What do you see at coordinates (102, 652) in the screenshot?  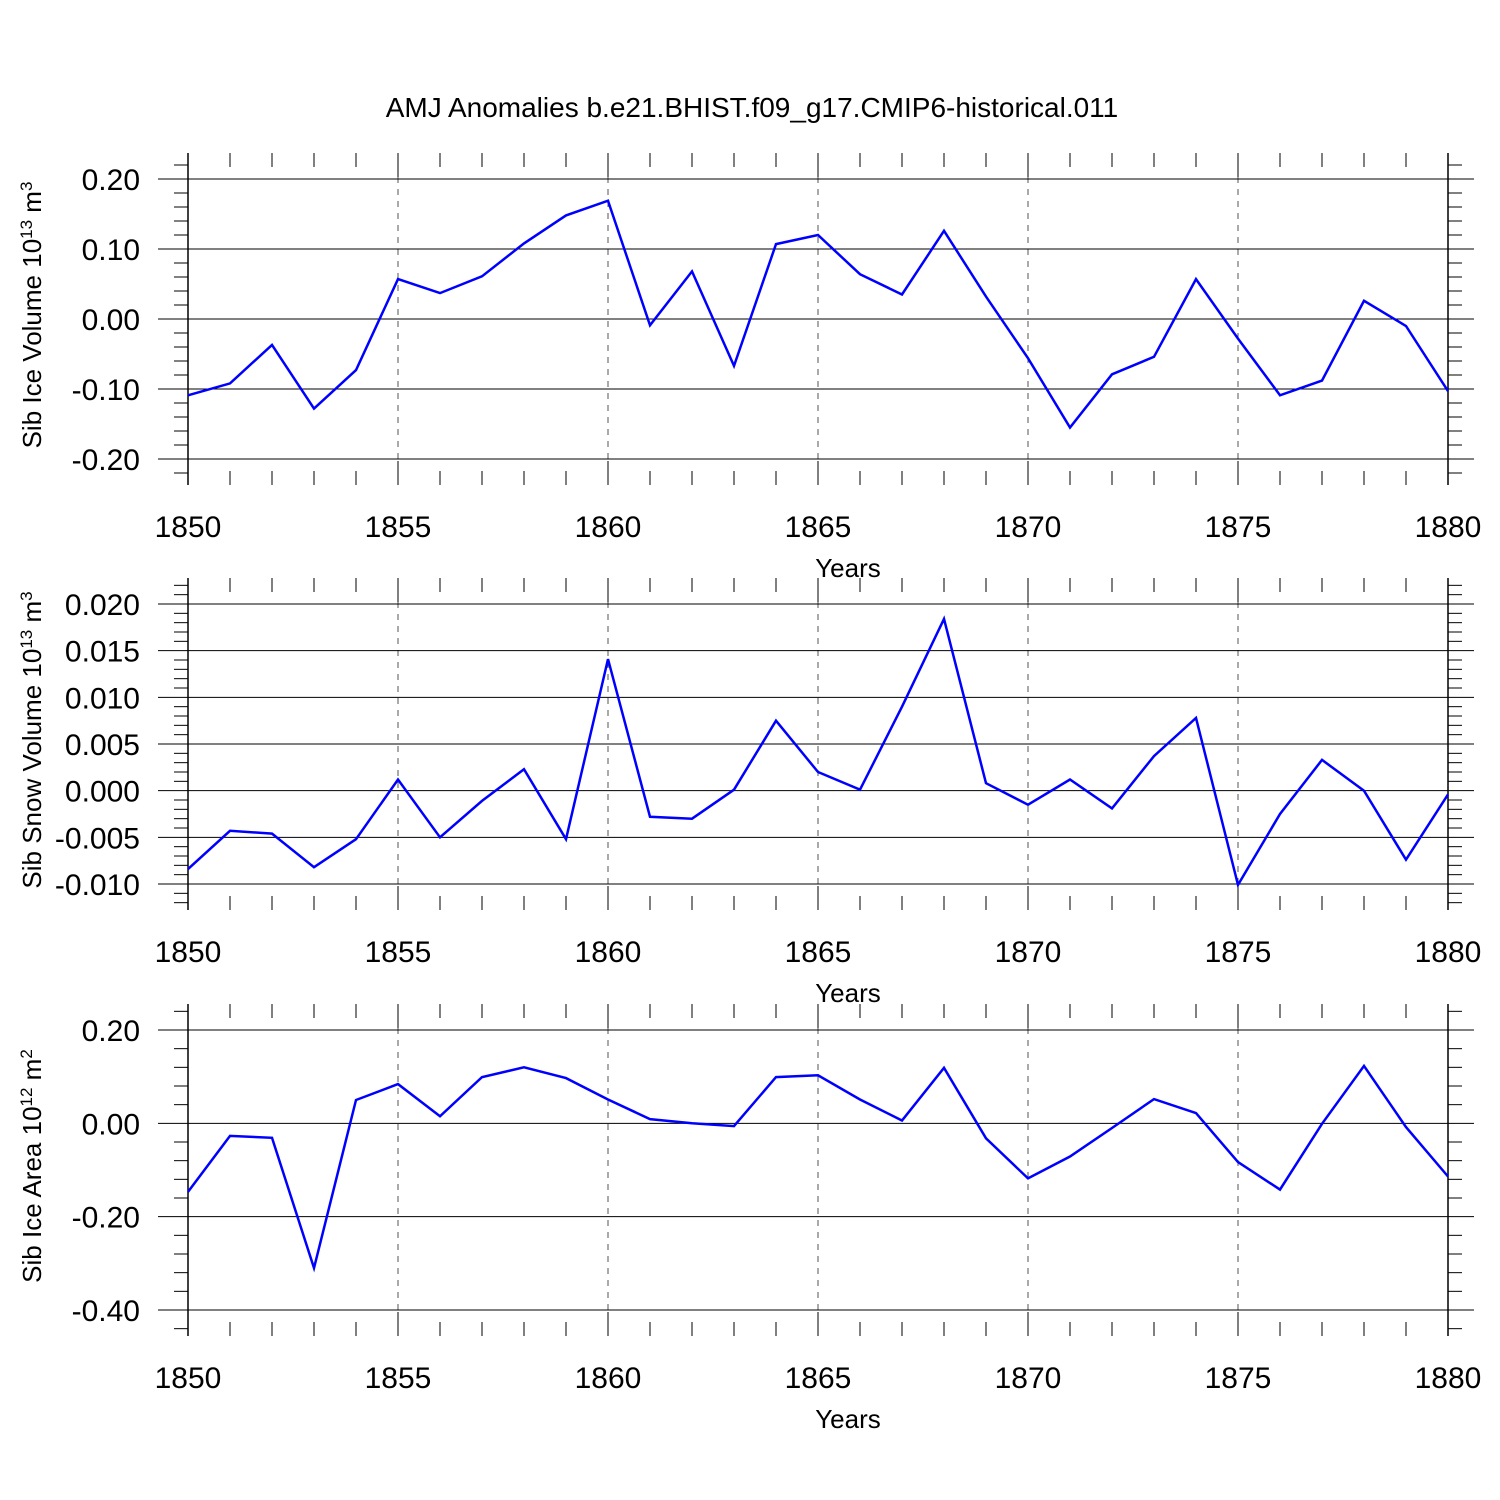 I see `y-tick-label: 0.015` at bounding box center [102, 652].